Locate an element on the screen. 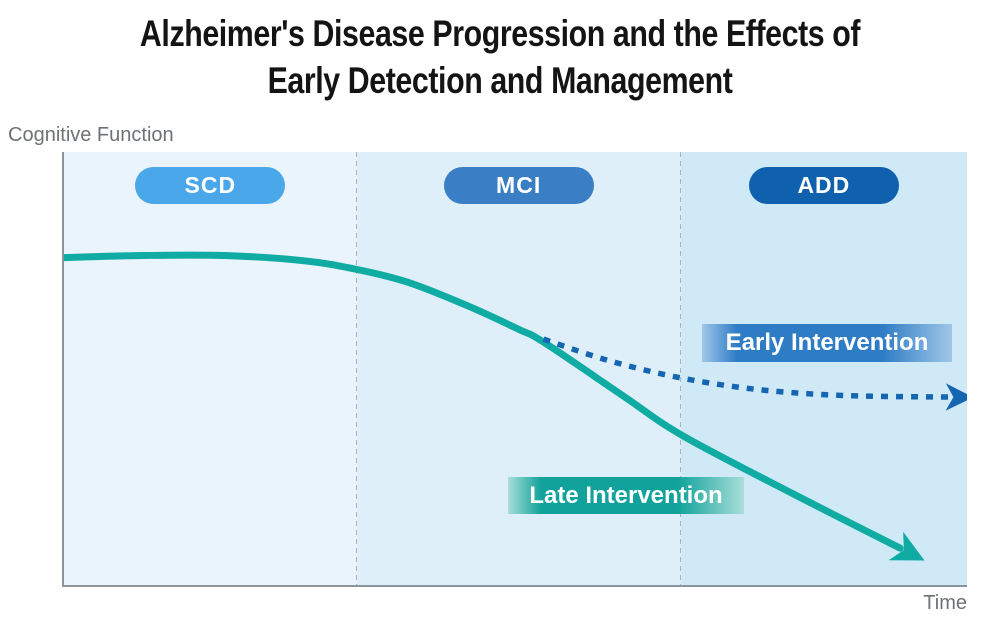 This screenshot has width=1000, height=640. late-intervention-label-text: Late Intervention is located at coordinates (626, 495).